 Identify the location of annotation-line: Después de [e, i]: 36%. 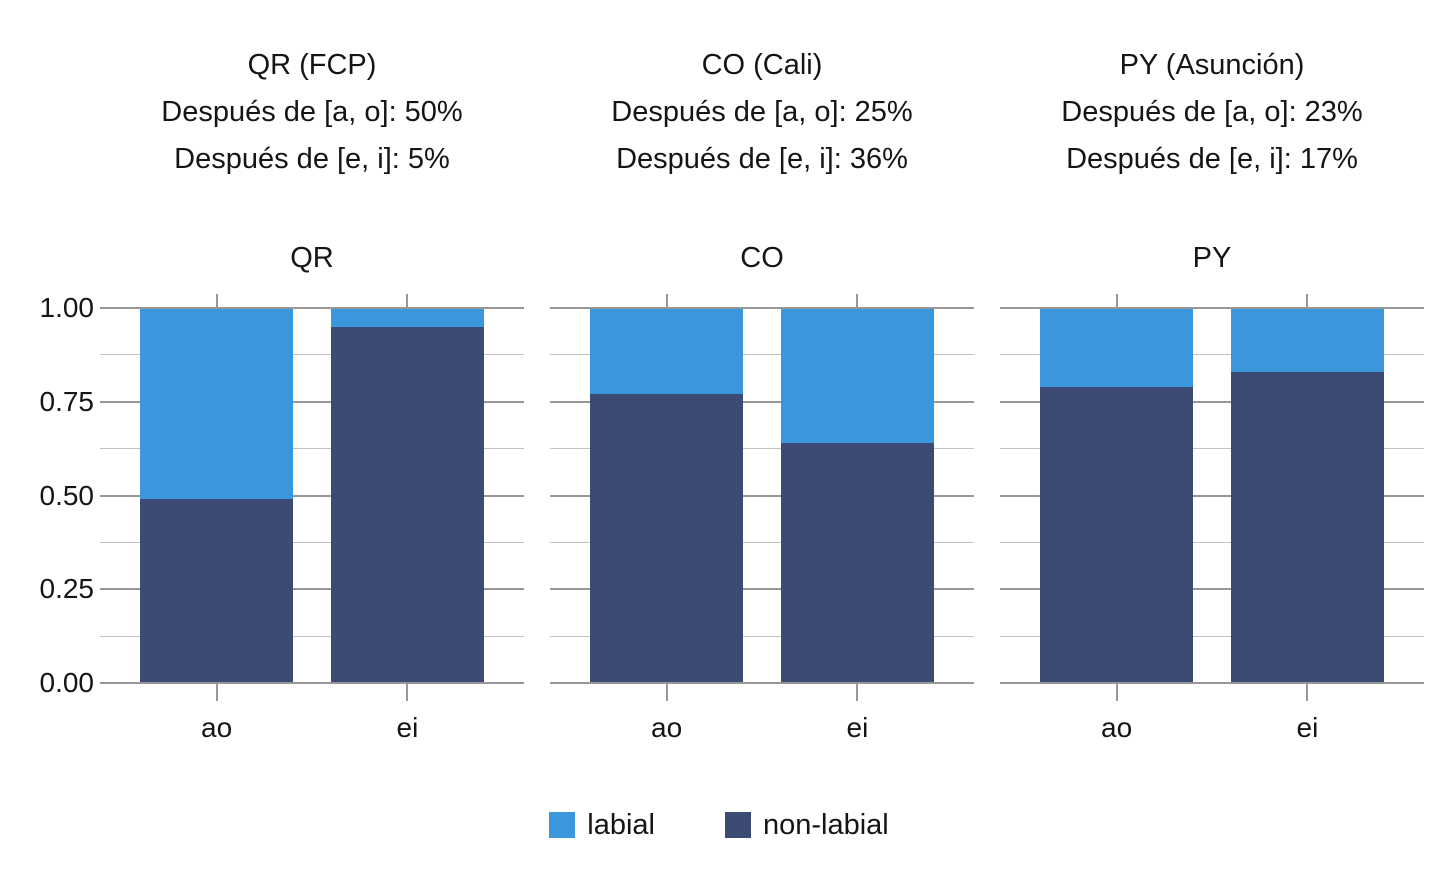
(762, 159).